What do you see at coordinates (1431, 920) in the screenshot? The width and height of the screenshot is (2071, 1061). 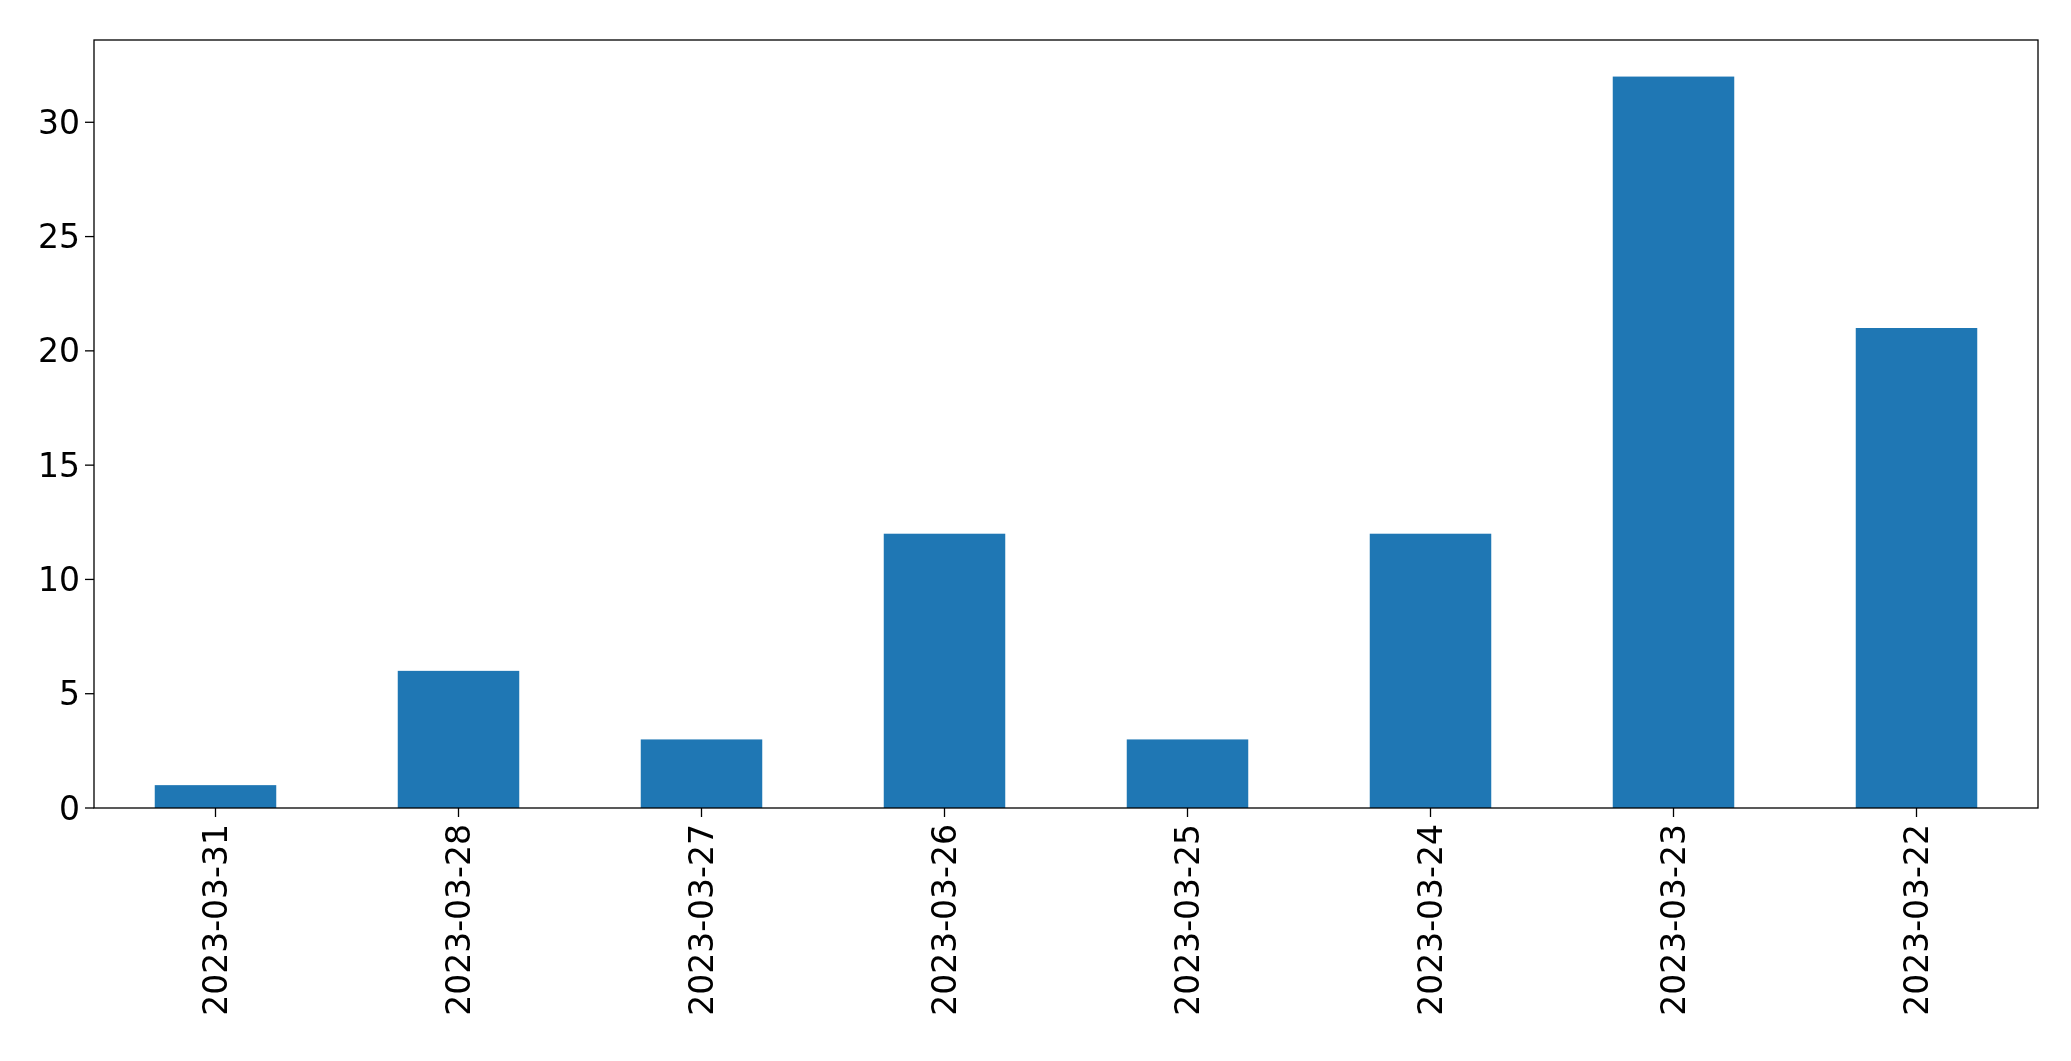 I see `x-tick-label: 2023-03-24` at bounding box center [1431, 920].